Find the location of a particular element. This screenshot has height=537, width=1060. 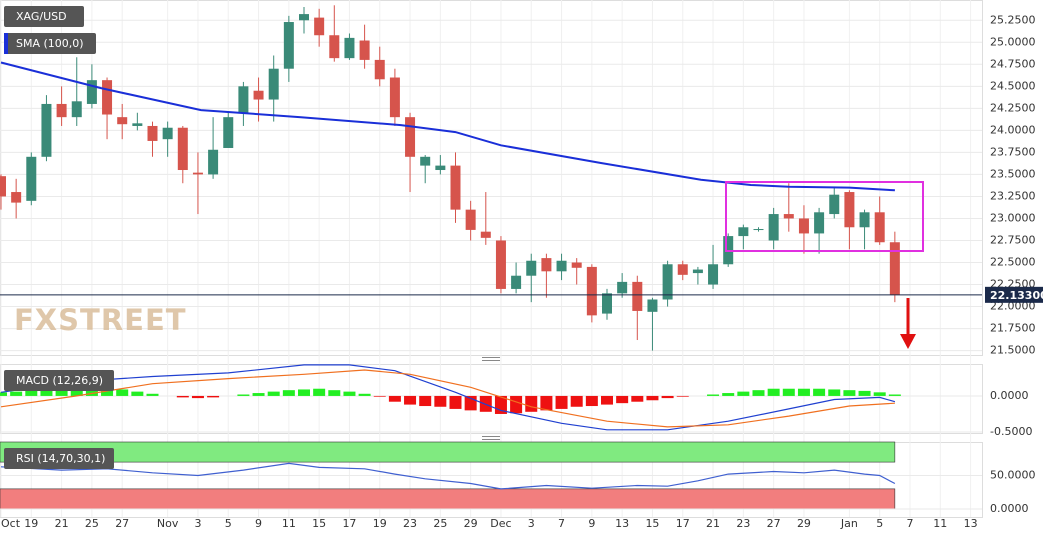

legend-swatch is located at coordinates (6, 43).